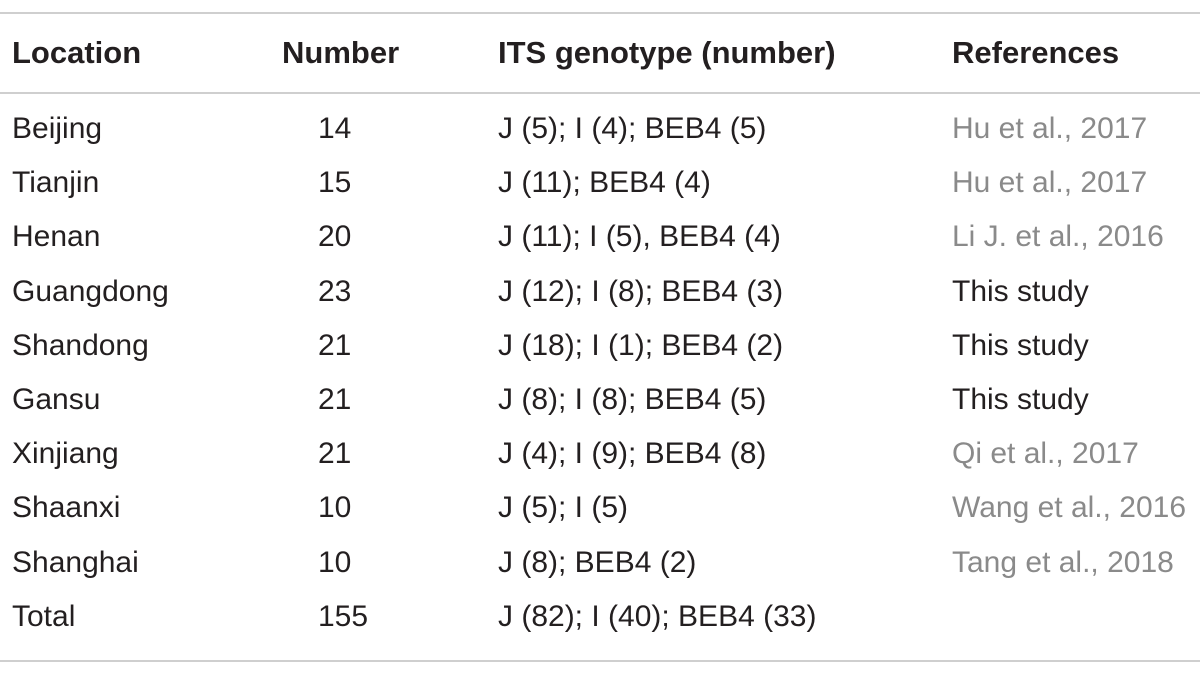  Describe the element at coordinates (1069, 508) in the screenshot. I see `cell-reference: Wang et al., 2016` at that location.